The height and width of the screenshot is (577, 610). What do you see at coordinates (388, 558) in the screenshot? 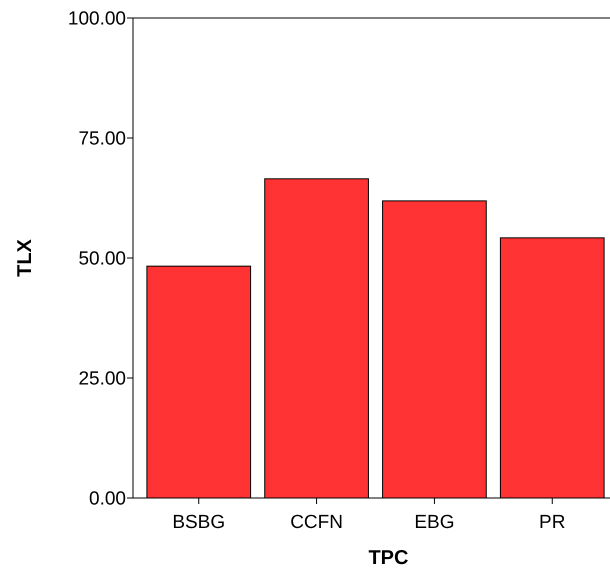
I see `x-axis-title: TPC` at bounding box center [388, 558].